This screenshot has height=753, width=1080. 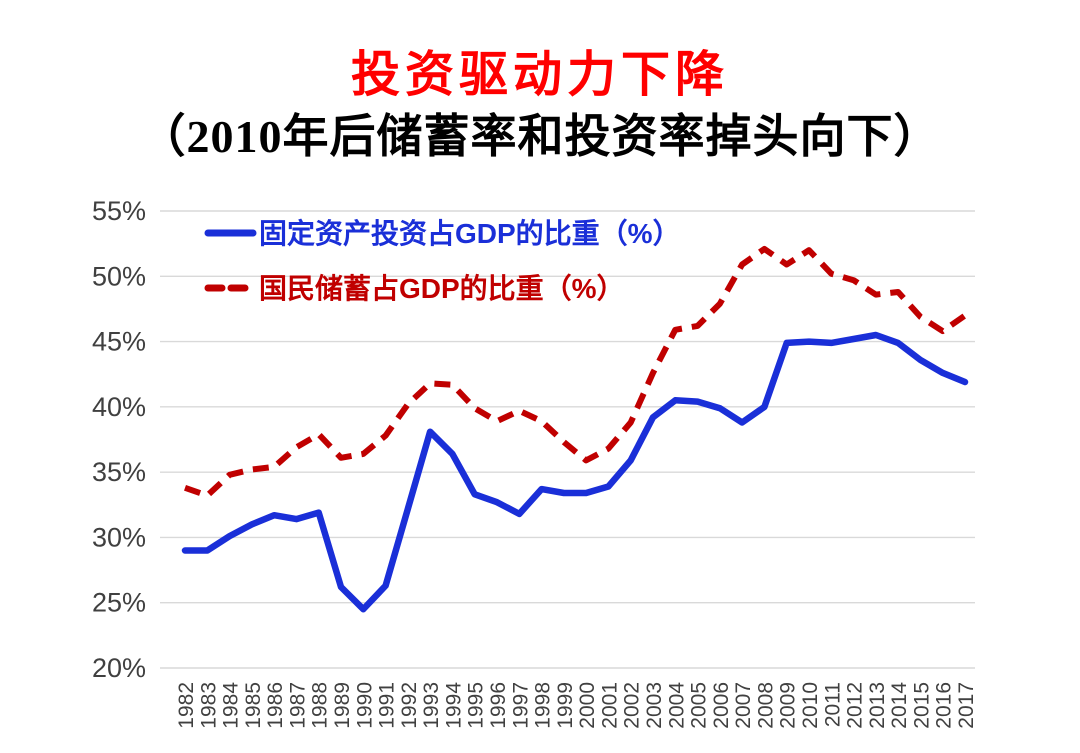 What do you see at coordinates (676, 705) in the screenshot?
I see `x-axis-label: 2004` at bounding box center [676, 705].